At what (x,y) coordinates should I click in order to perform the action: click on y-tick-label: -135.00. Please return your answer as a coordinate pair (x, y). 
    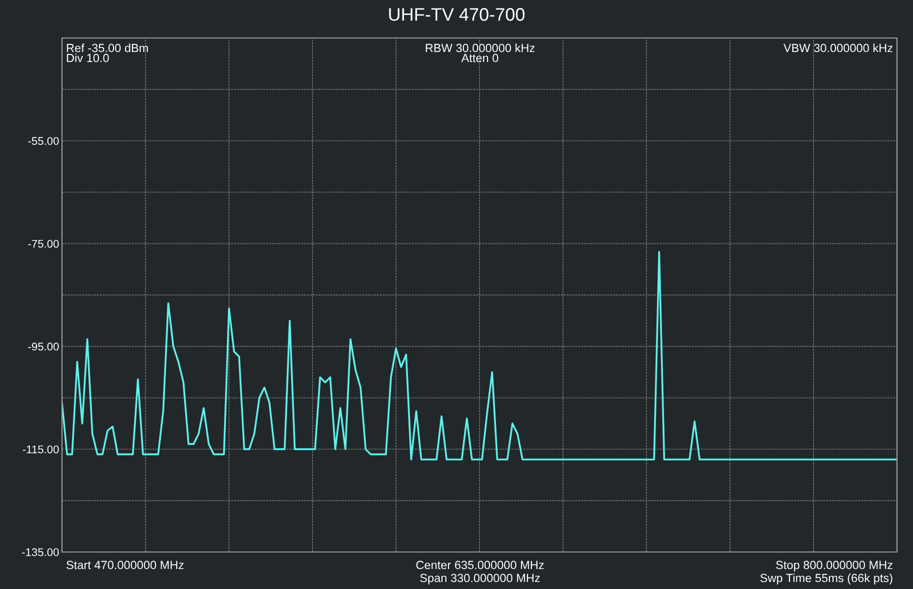
    Looking at the image, I should click on (40, 552).